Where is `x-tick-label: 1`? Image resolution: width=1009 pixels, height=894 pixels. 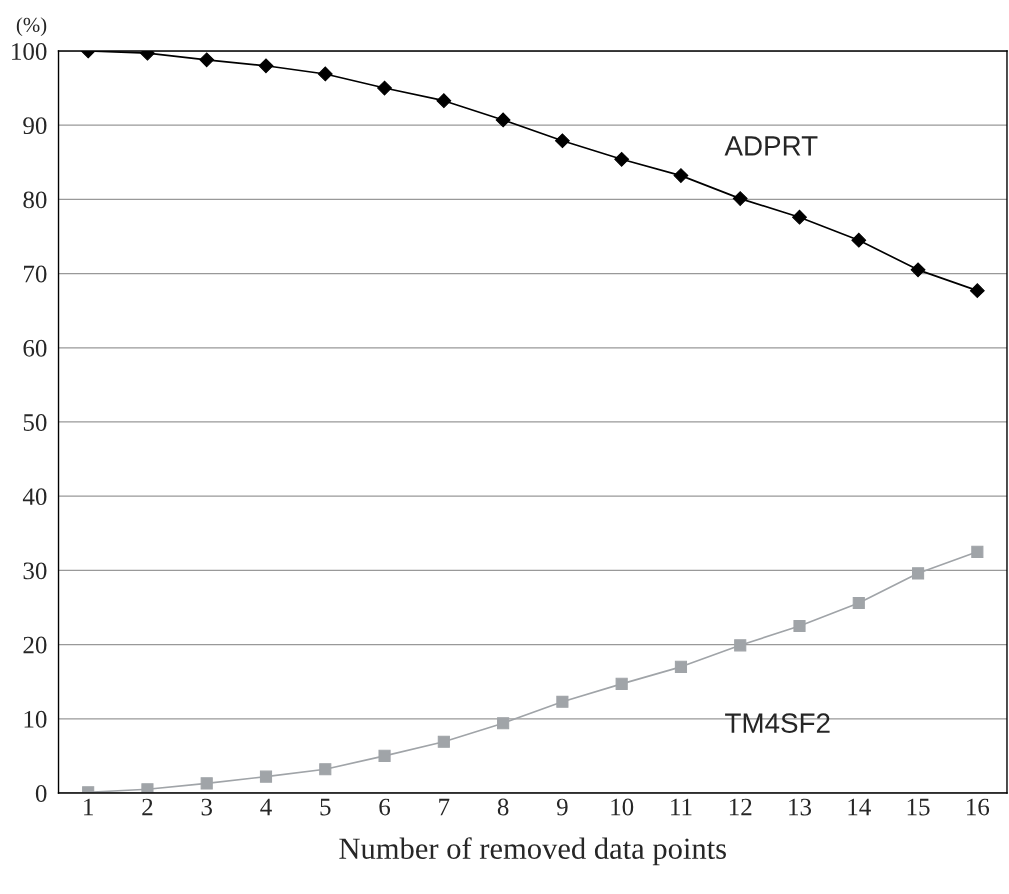 x-tick-label: 1 is located at coordinates (88, 807).